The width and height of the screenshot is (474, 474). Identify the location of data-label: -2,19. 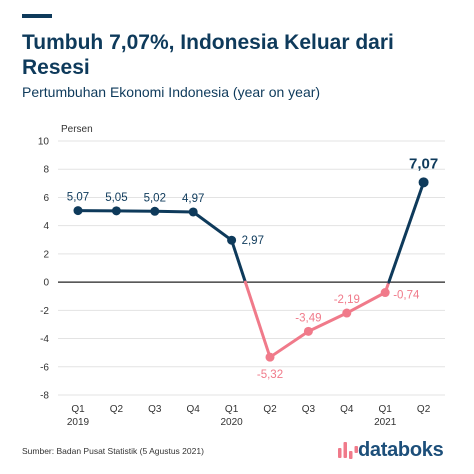
(347, 300).